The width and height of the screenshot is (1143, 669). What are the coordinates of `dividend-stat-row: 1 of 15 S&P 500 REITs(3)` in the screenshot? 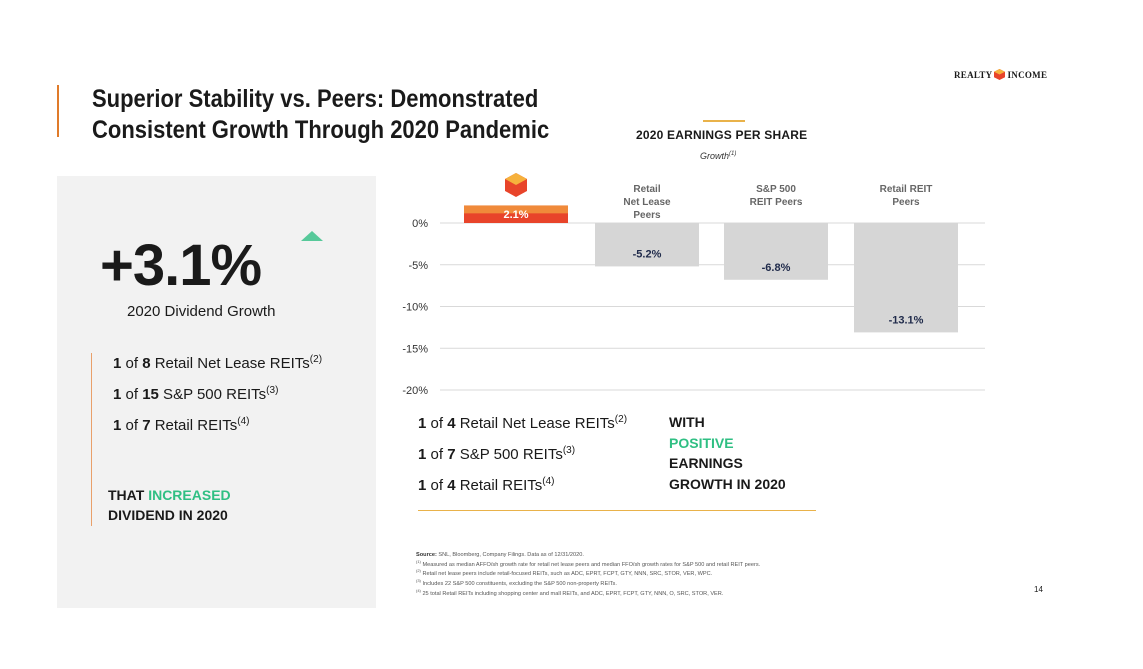 It's located at (217, 400).